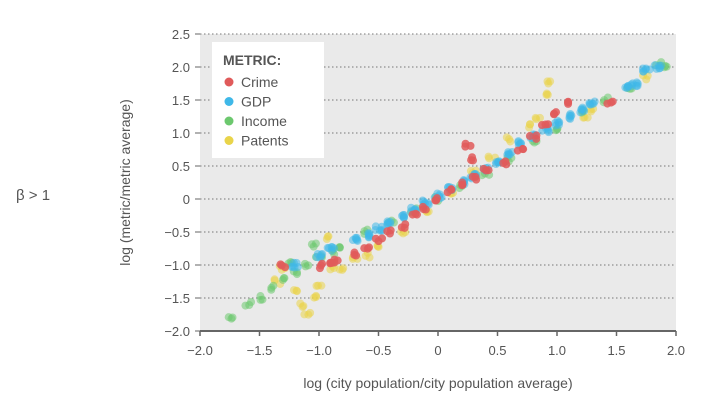  Describe the element at coordinates (177, 232) in the screenshot. I see `y-tick-label: −0.5` at that location.